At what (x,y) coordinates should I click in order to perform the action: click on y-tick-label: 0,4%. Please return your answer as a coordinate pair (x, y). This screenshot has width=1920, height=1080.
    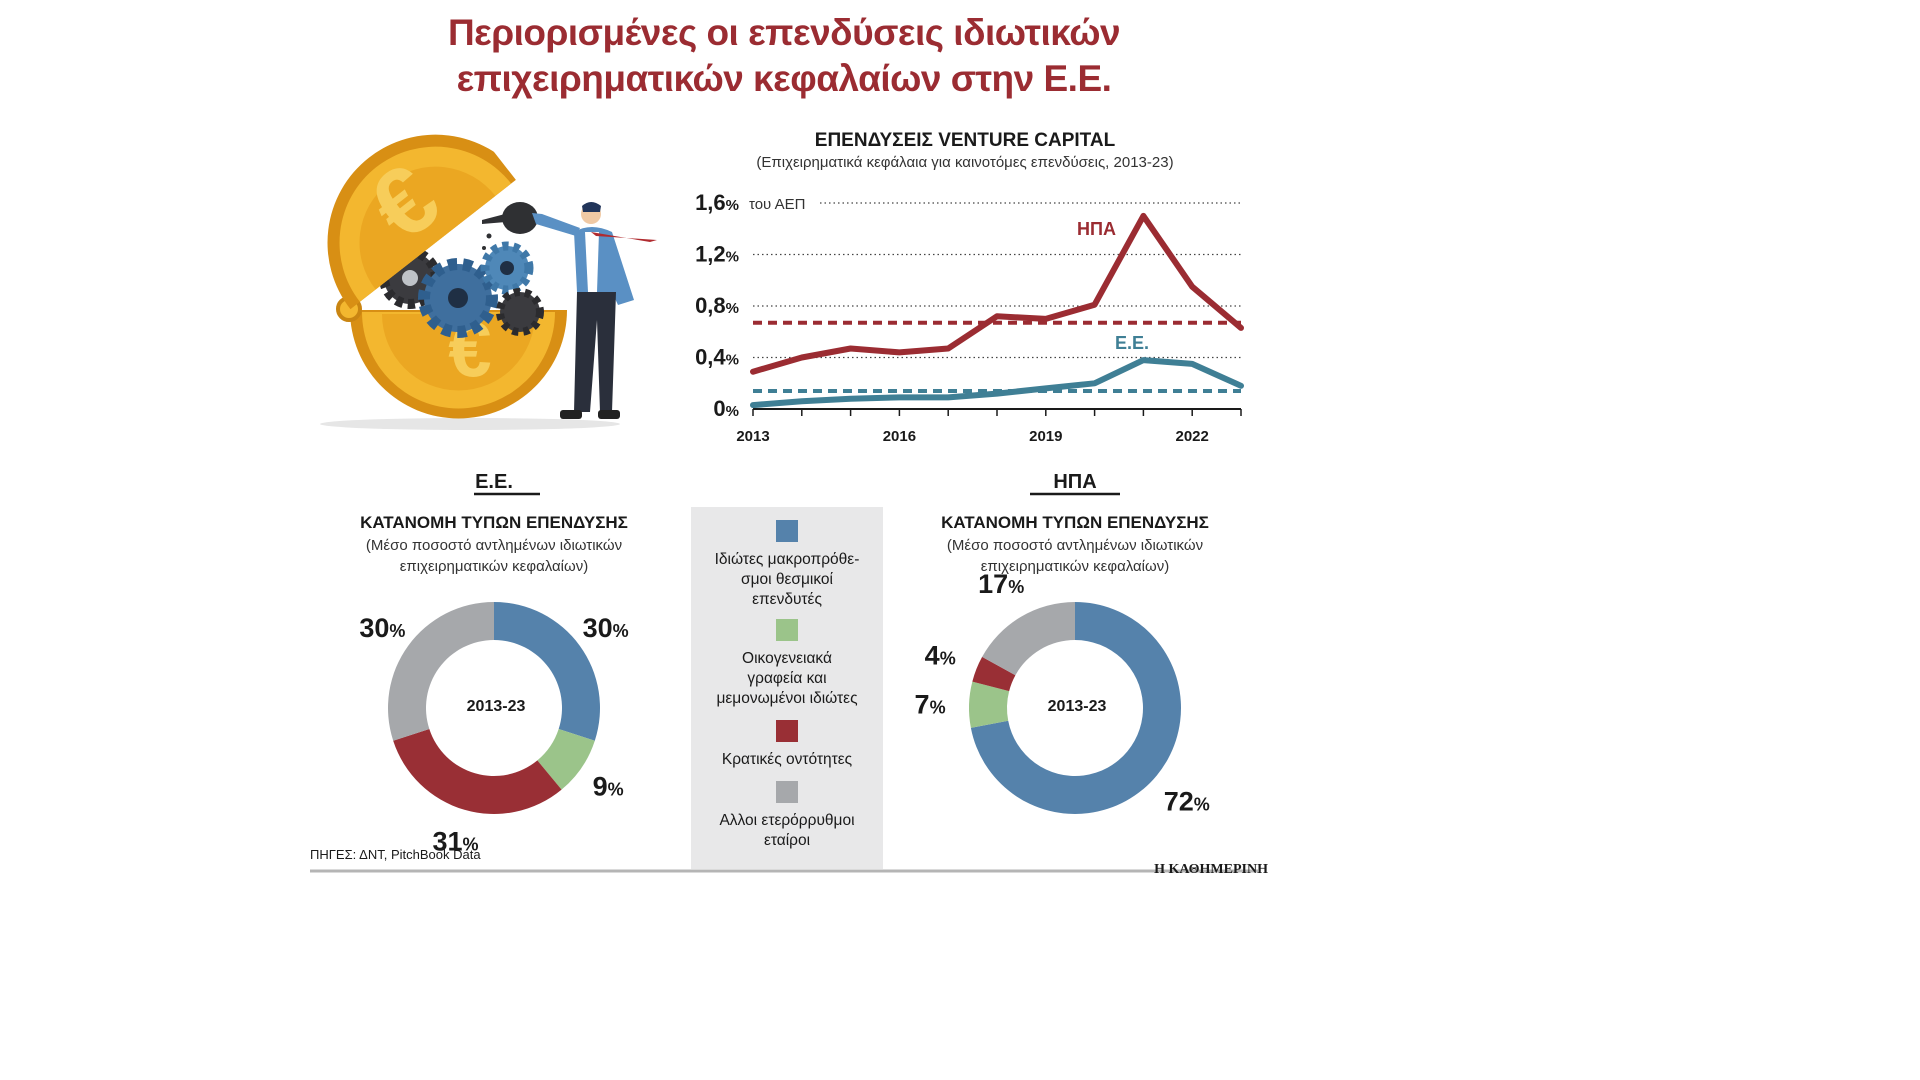
    Looking at the image, I should click on (717, 357).